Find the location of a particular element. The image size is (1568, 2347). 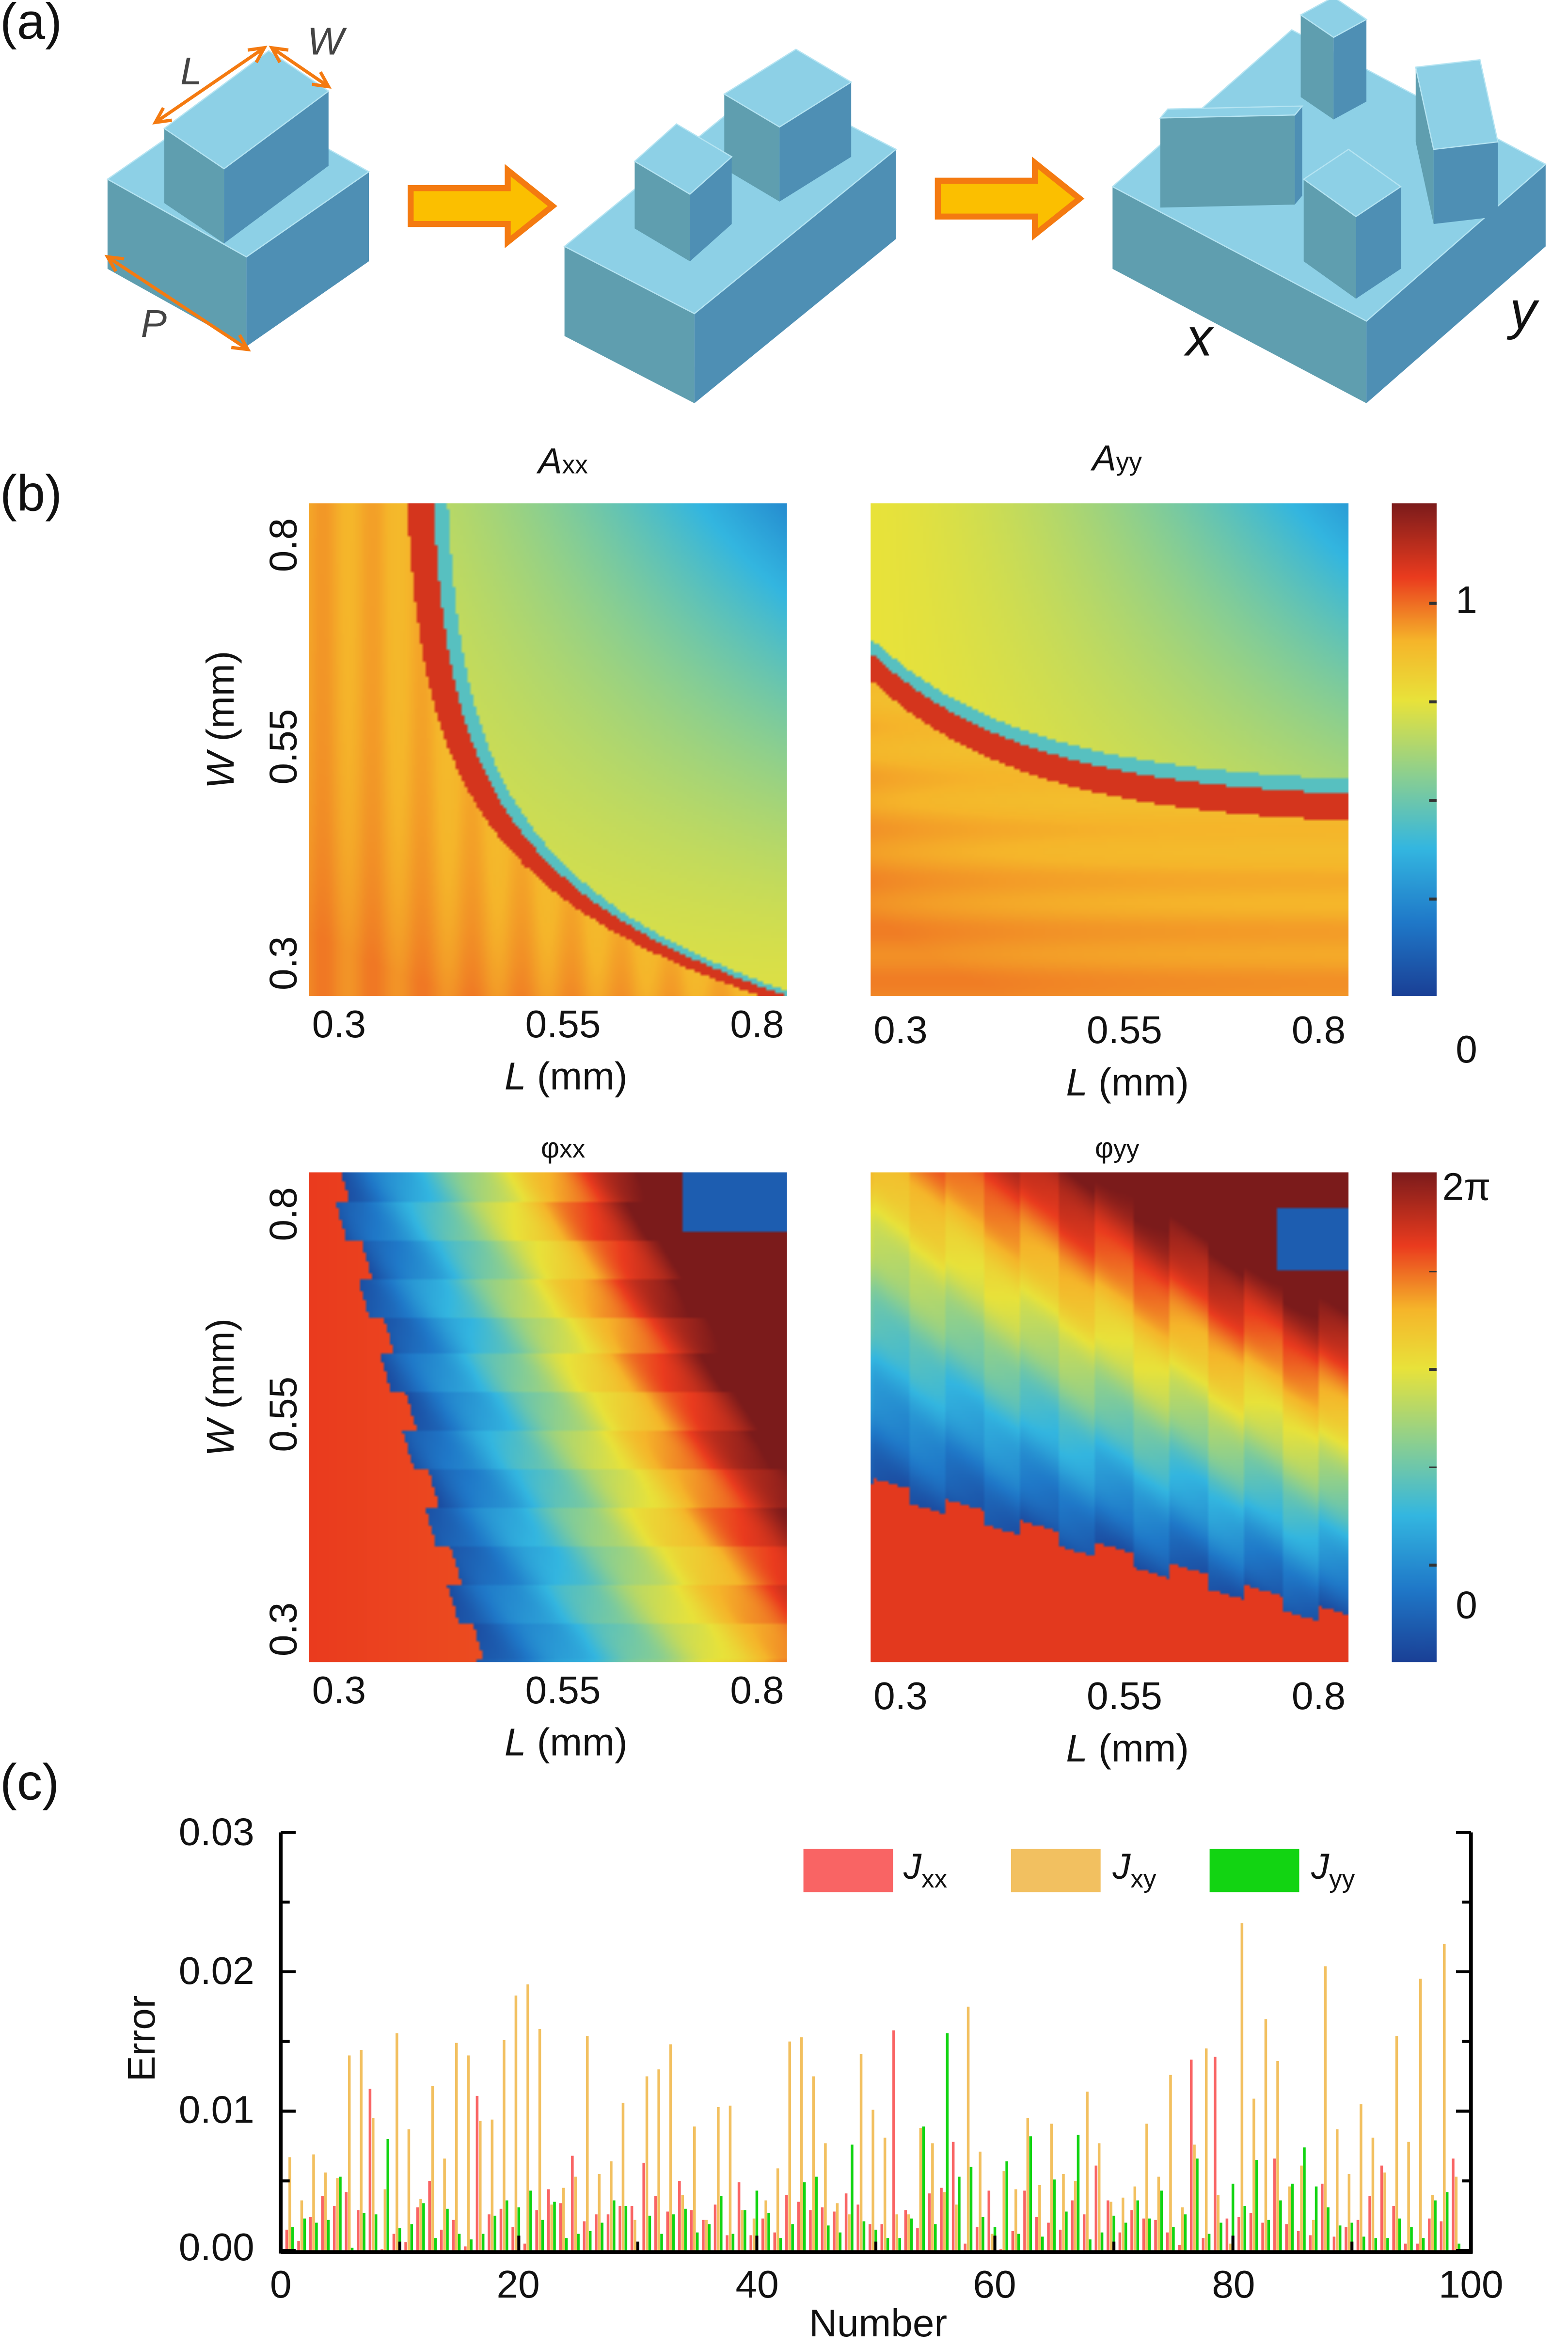

heatmap-title-sub: yy is located at coordinates (1126, 1148).